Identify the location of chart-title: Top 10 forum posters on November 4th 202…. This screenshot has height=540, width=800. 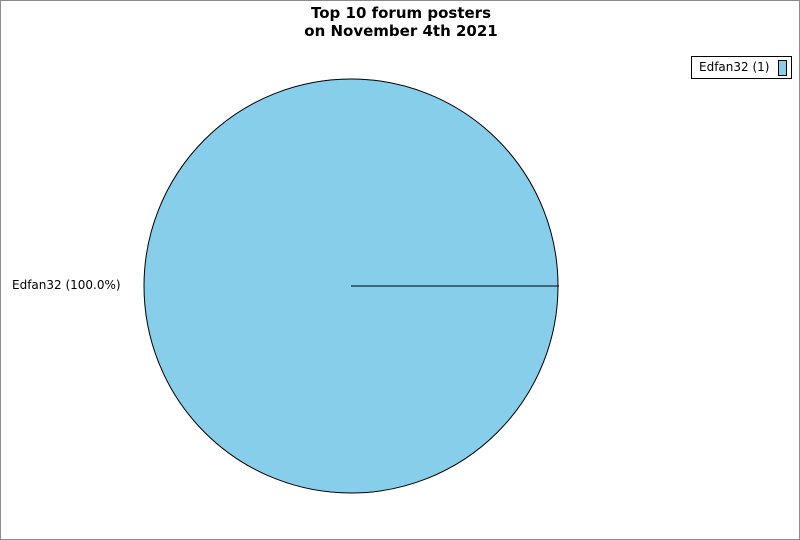
(400, 22).